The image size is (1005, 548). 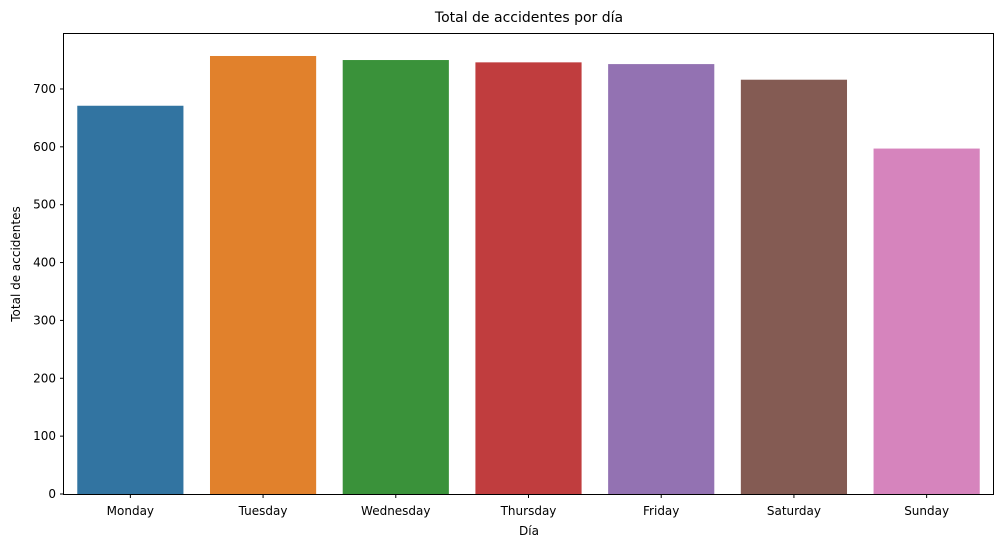 I want to click on y-axis-label: Total de accidentes, so click(x=16, y=264).